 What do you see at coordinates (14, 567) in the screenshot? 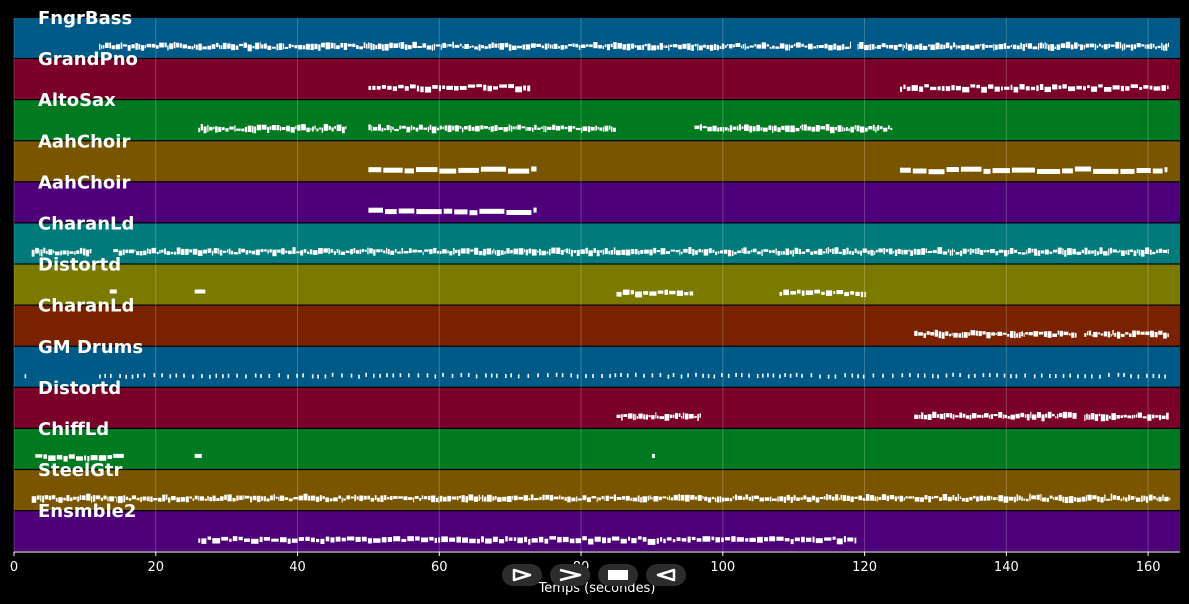
I see `x-tick-label: 0` at bounding box center [14, 567].